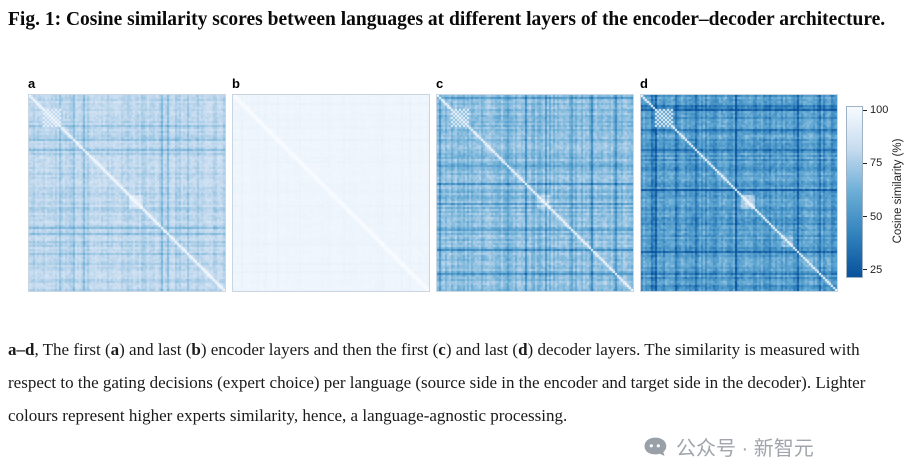 This screenshot has height=470, width=910. What do you see at coordinates (319, 349) in the screenshot?
I see `caption-segment: ) encoder layers and then the first (` at bounding box center [319, 349].